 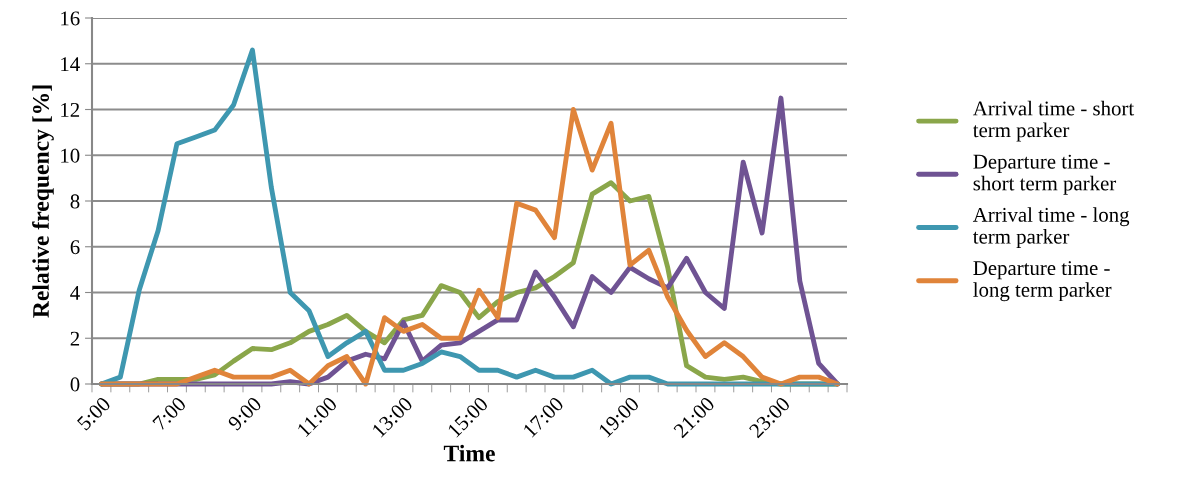 I want to click on y-tick-label: 16, so click(x=70, y=18).